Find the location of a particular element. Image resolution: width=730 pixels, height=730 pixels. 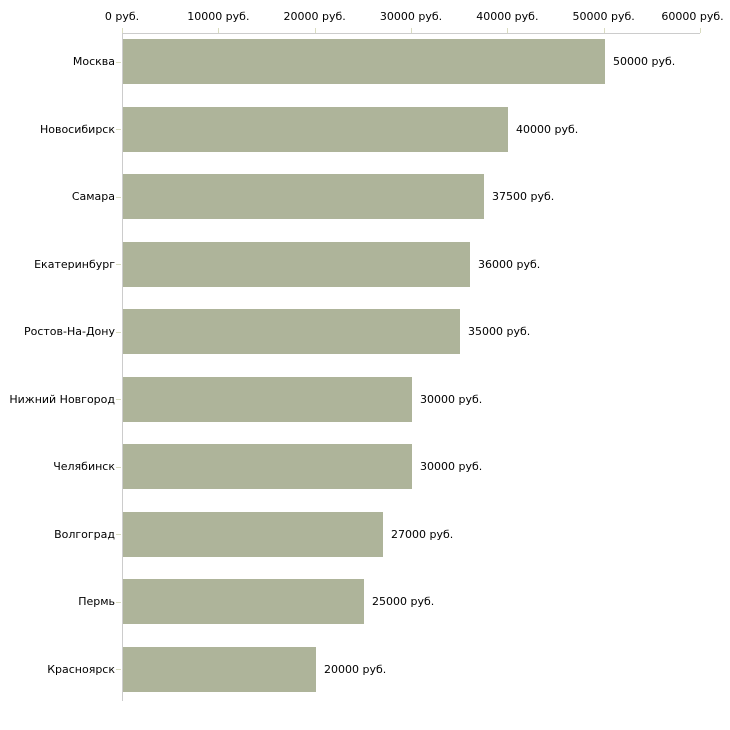

x-axis-tick-label: 40000 руб. is located at coordinates (507, 16).